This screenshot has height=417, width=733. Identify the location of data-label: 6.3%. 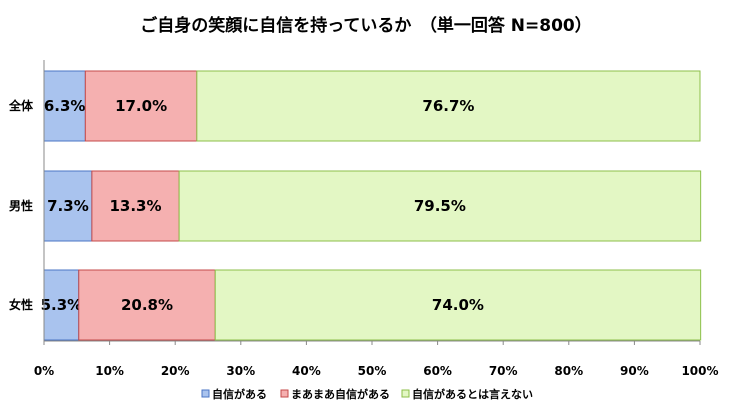
(65, 106).